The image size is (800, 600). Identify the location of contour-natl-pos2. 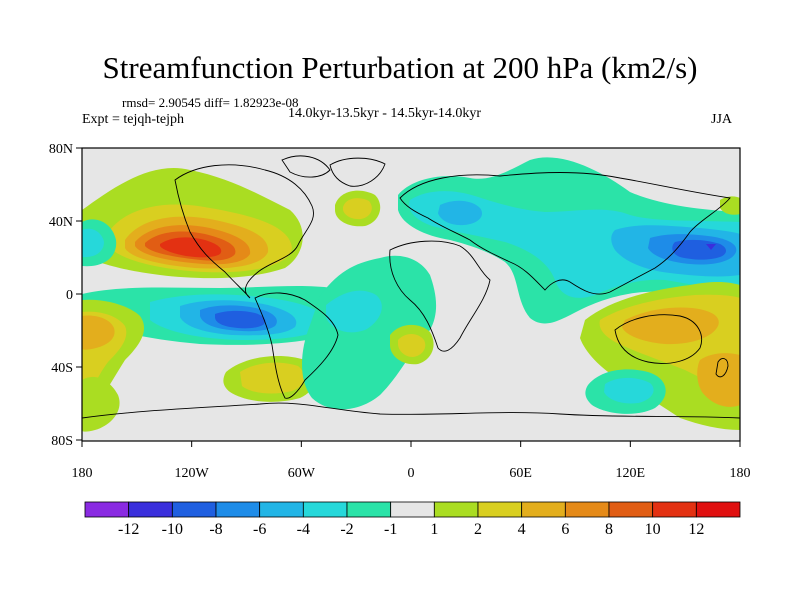
(357, 209).